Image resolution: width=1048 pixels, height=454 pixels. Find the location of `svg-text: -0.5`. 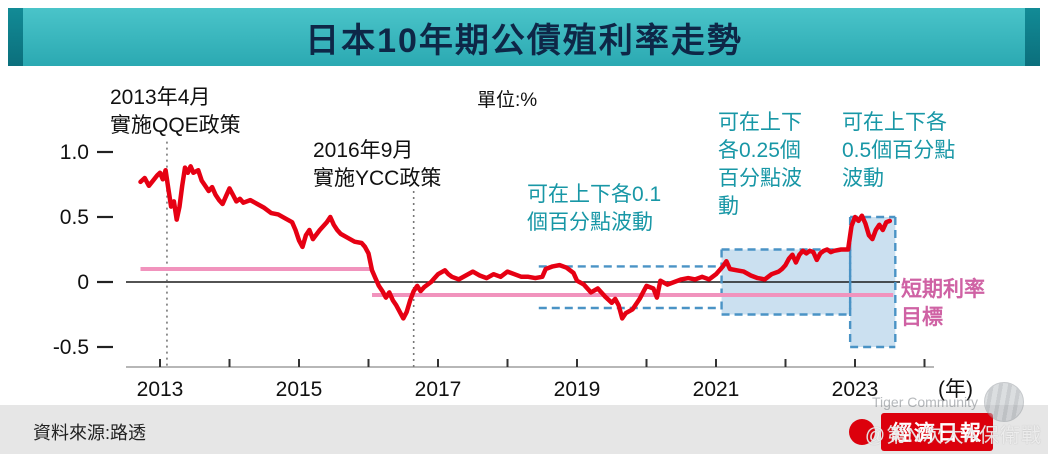

svg-text: -0.5 is located at coordinates (71, 347).